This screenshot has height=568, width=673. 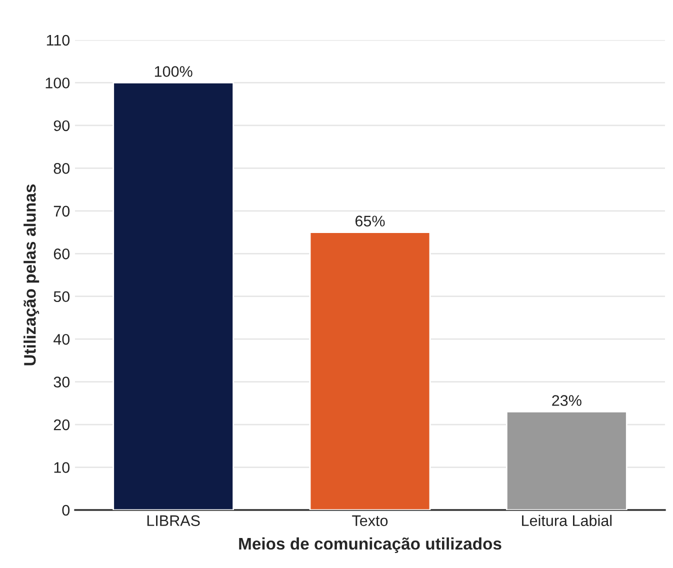 I want to click on y-tick-label: 40, so click(x=62, y=339).